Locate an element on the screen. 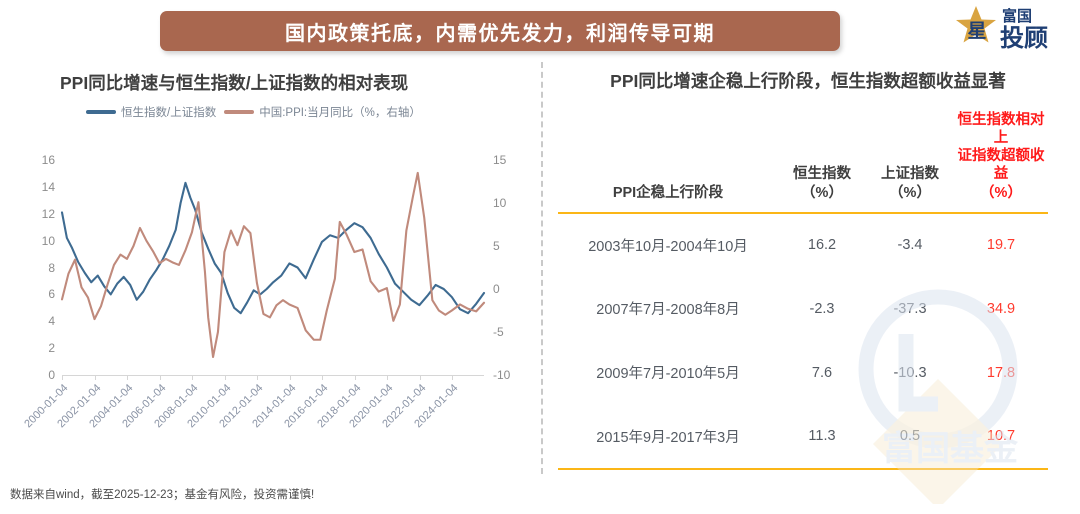 Image resolution: width=1080 pixels, height=514 pixels. column-header-excess-line1: 恒生指数相对上 is located at coordinates (1001, 129).